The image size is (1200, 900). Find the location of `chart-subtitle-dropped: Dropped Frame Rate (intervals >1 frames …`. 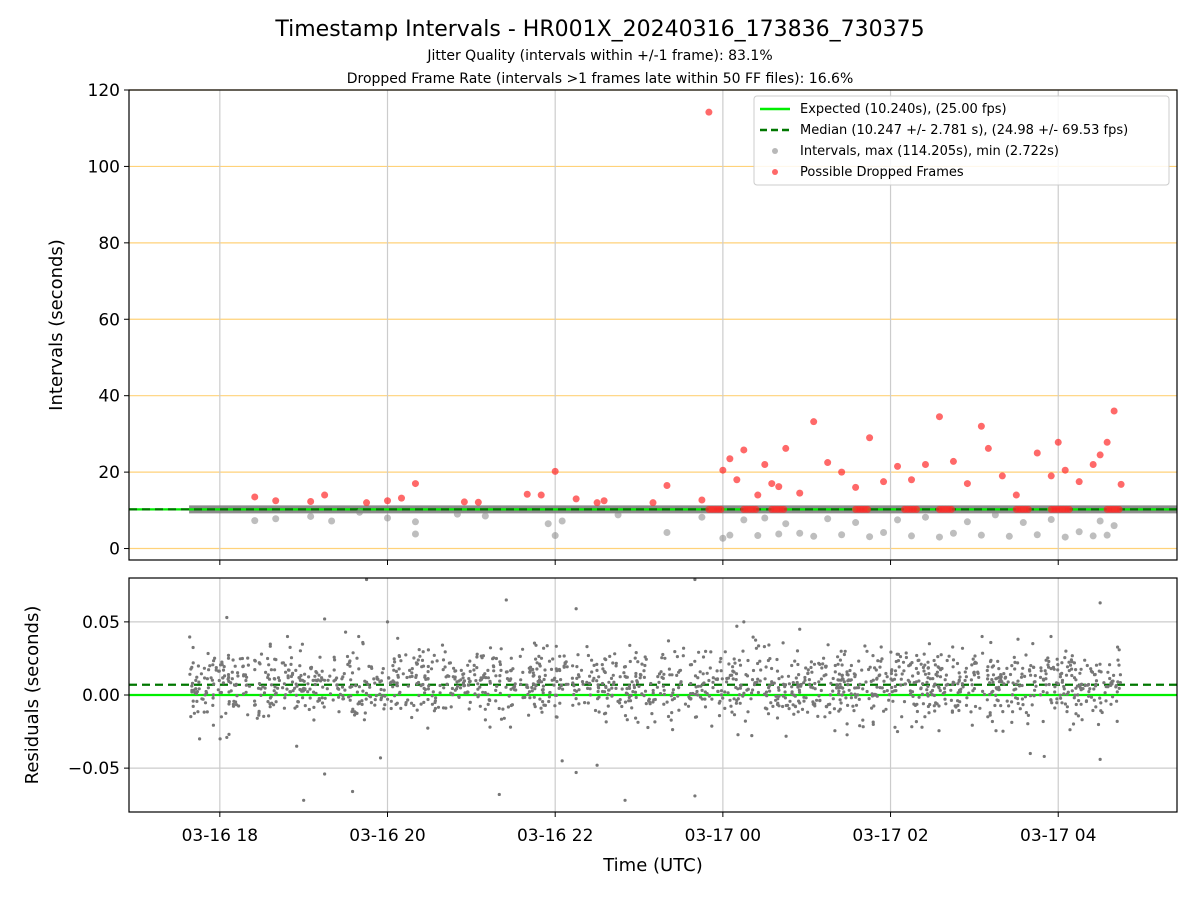

chart-subtitle-dropped: Dropped Frame Rate (intervals >1 frames … is located at coordinates (600, 79).